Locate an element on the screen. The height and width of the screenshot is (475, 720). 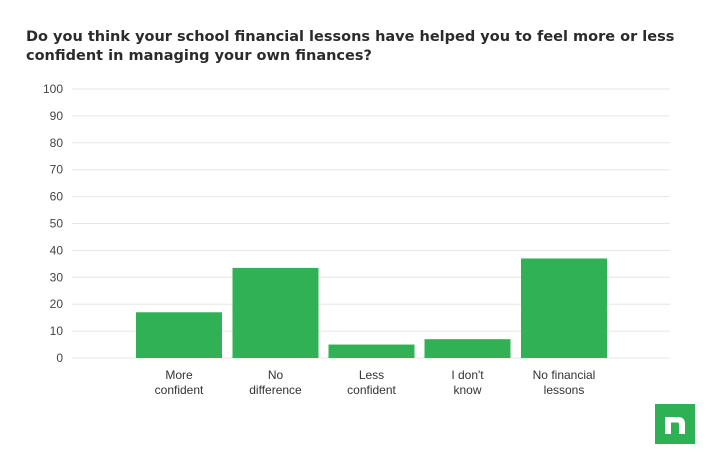
x-category-label: lessons is located at coordinates (564, 390).